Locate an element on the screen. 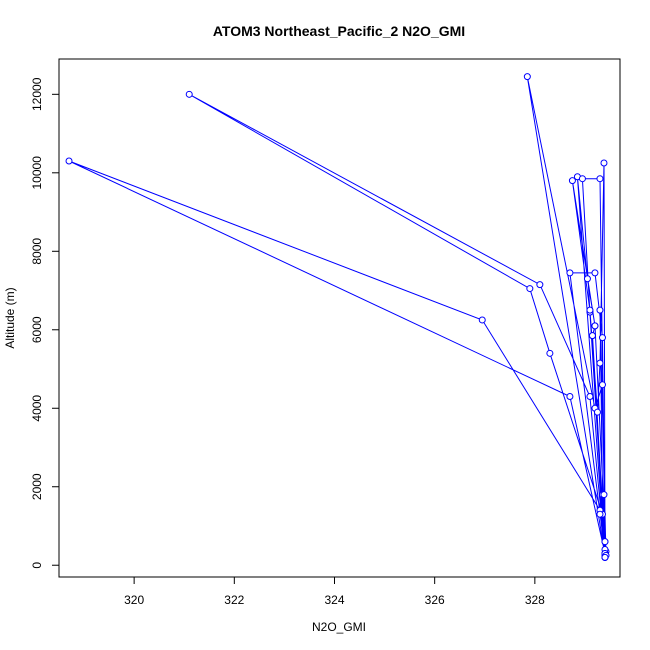 The image size is (650, 650). x-tick-label: 324 is located at coordinates (334, 600).